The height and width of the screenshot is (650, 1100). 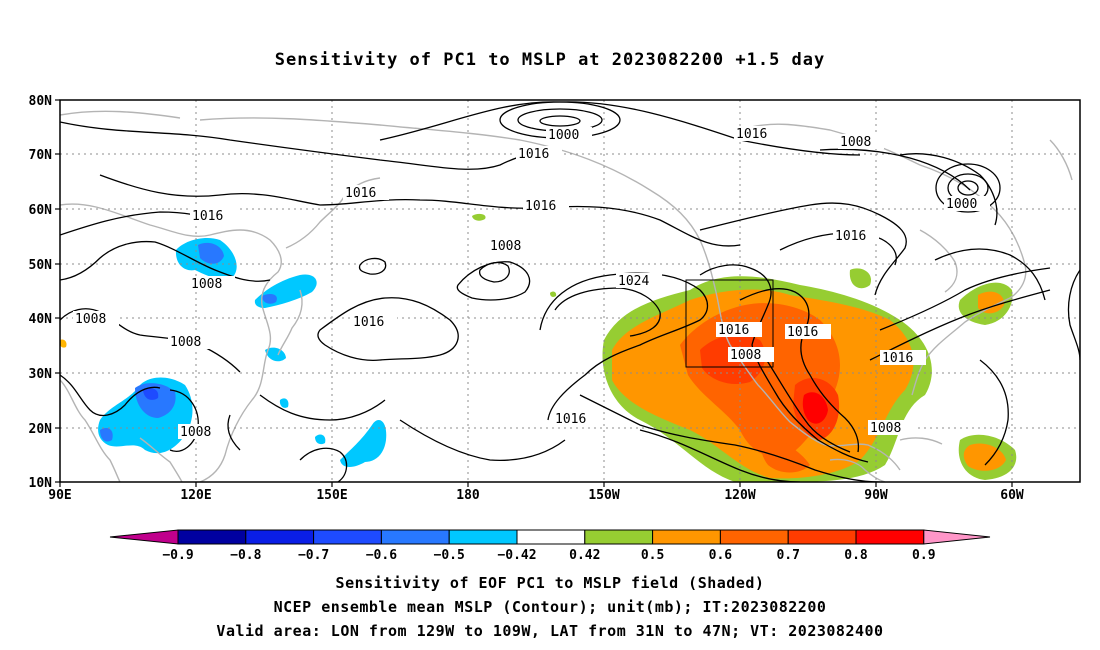 I want to click on lon-label: 120E, so click(x=195, y=495).